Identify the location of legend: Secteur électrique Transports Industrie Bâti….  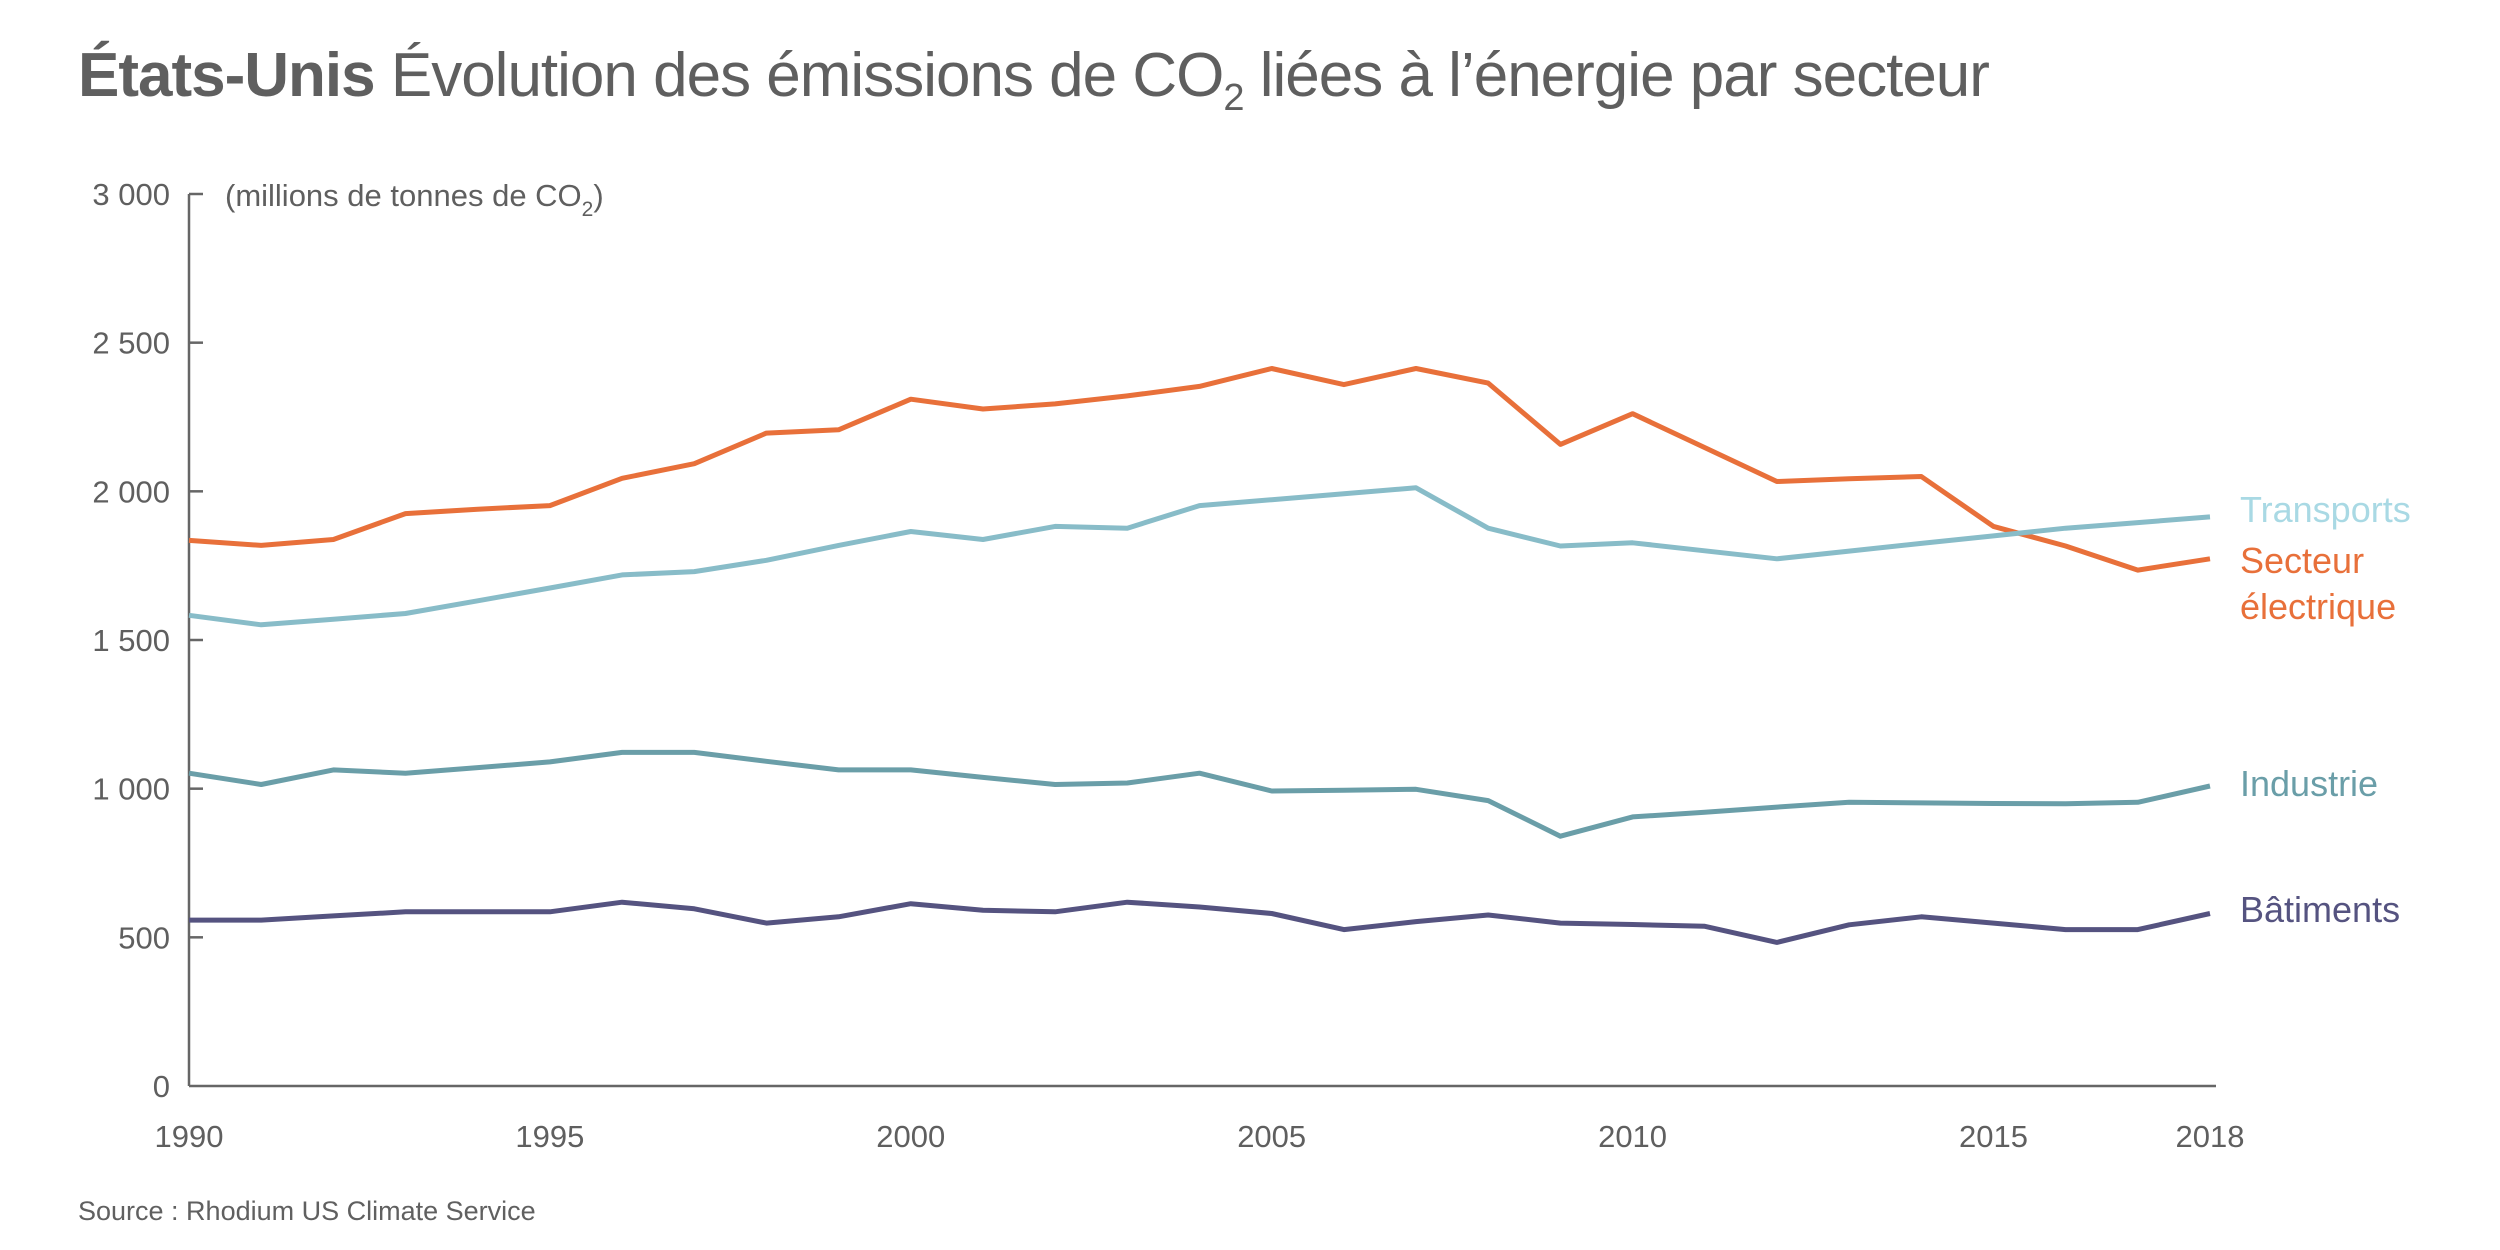
(2325, 709).